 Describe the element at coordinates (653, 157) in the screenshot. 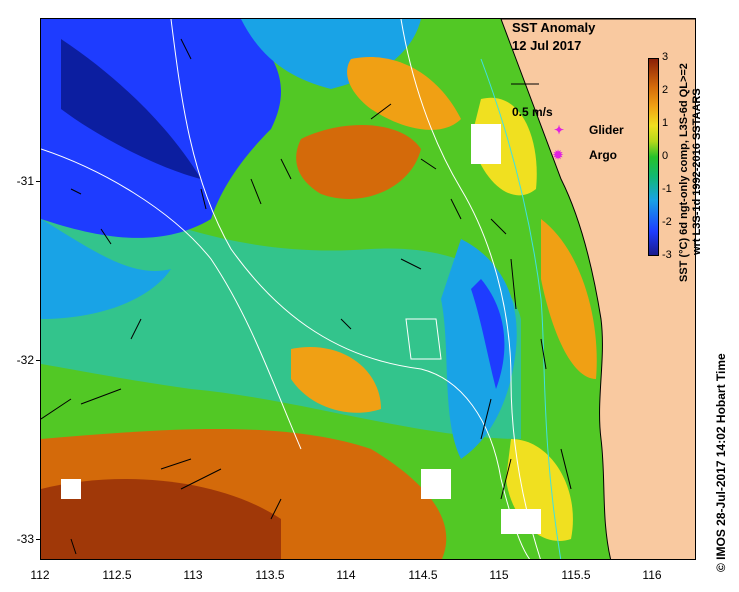

I see `colorbar` at that location.